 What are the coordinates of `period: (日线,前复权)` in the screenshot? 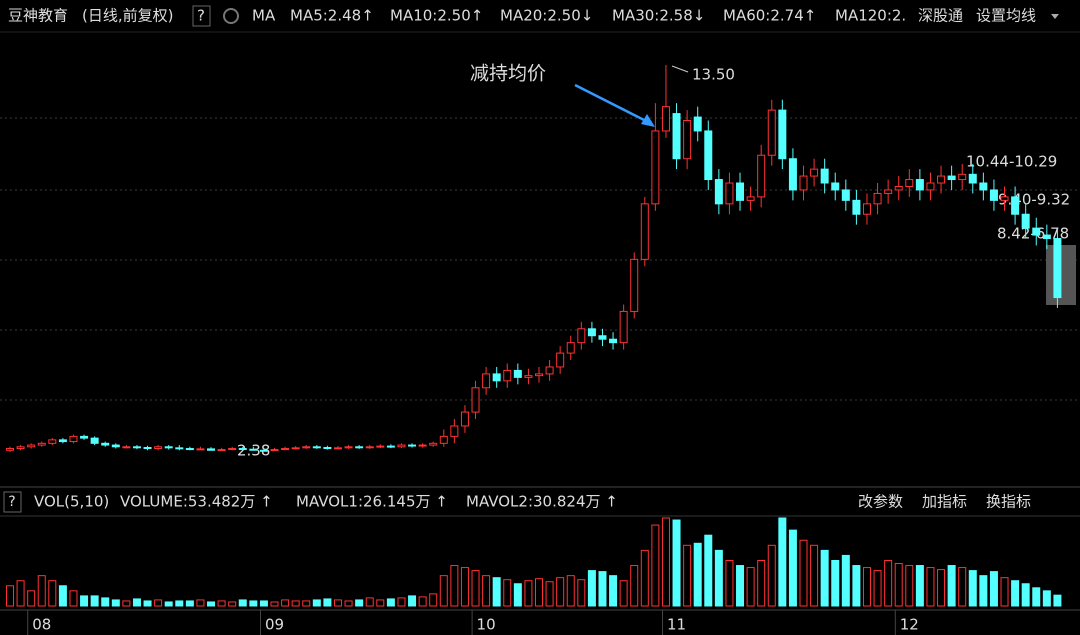 It's located at (127, 16).